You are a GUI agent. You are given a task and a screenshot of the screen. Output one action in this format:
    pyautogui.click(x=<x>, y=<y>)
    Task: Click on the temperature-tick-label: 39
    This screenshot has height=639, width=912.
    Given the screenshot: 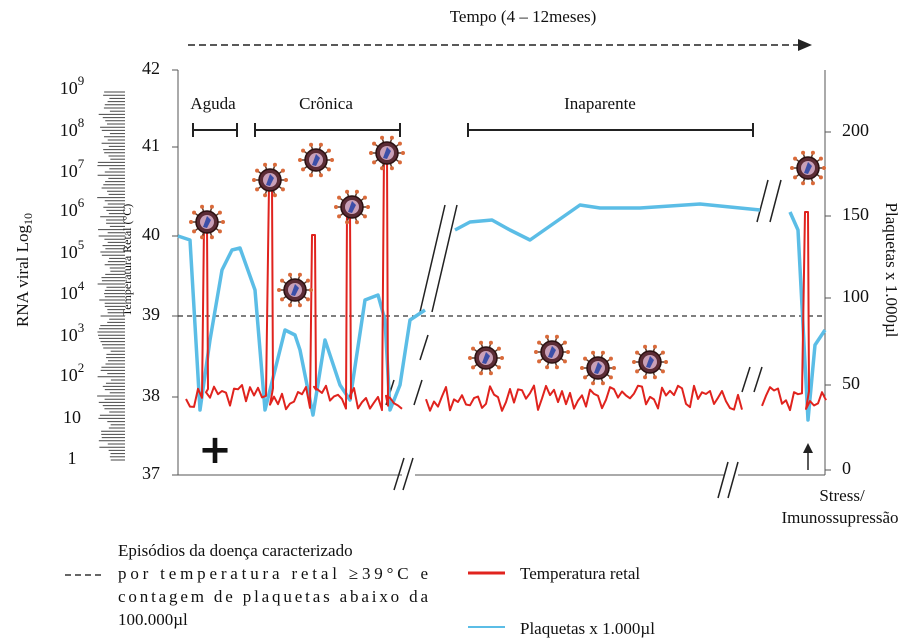 What is the action you would take?
    pyautogui.click(x=151, y=314)
    